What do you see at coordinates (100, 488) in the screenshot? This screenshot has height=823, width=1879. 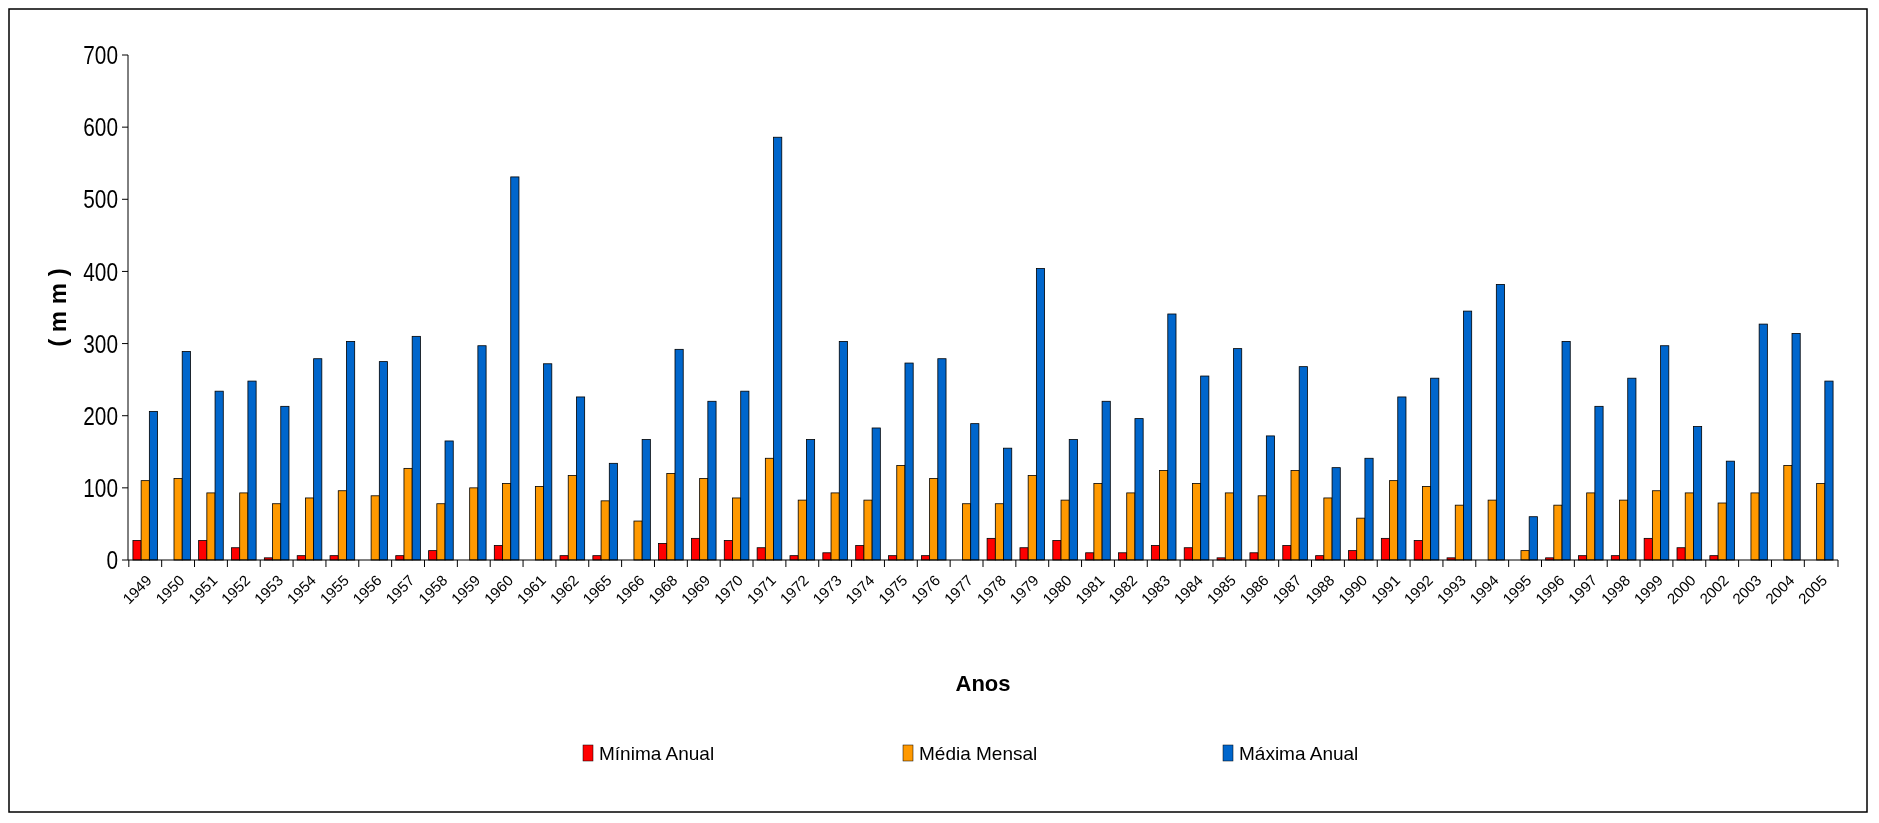 I see `y-tick-label: 100` at bounding box center [100, 488].